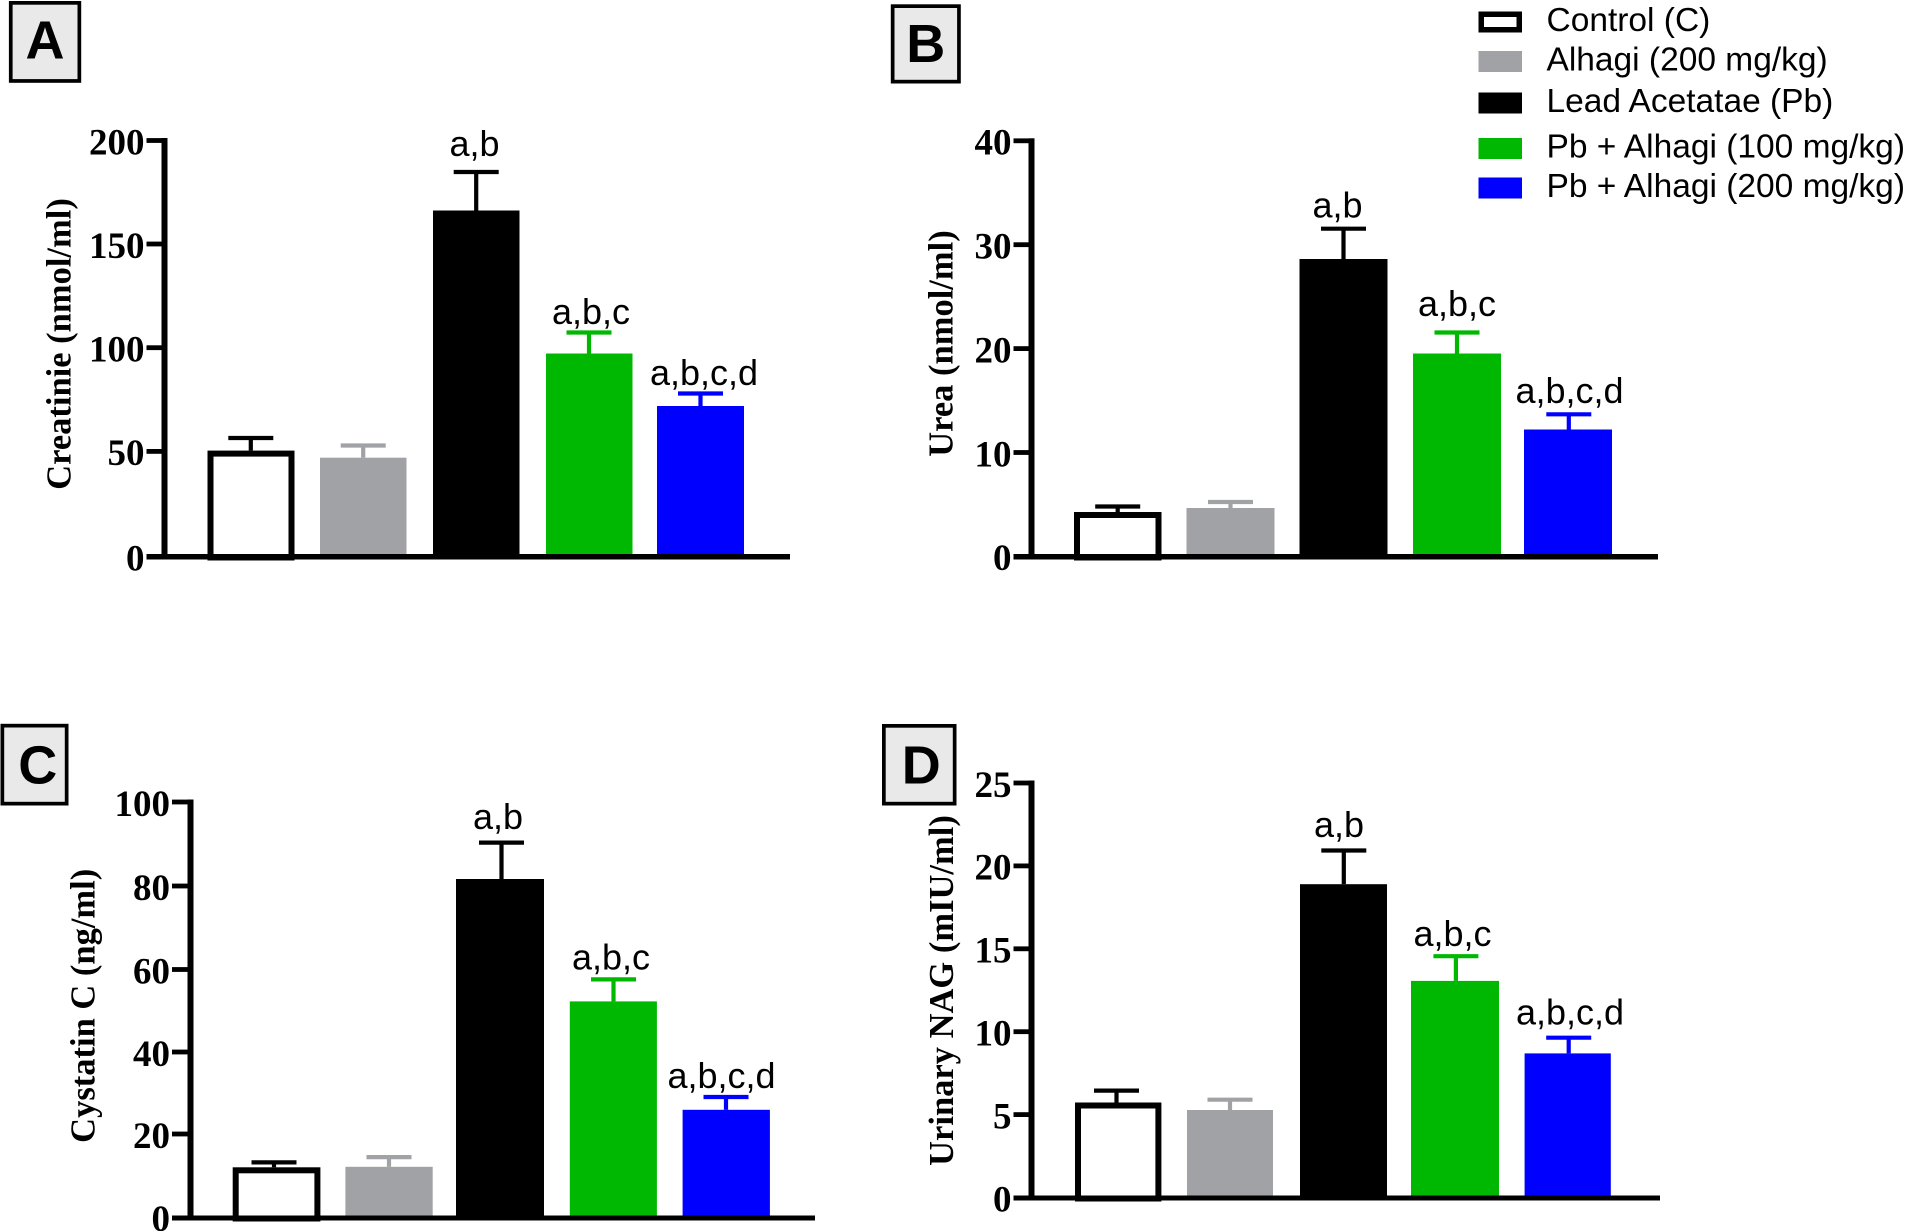 The height and width of the screenshot is (1231, 1908). I want to click on svg-text: Control (C), so click(1629, 20).